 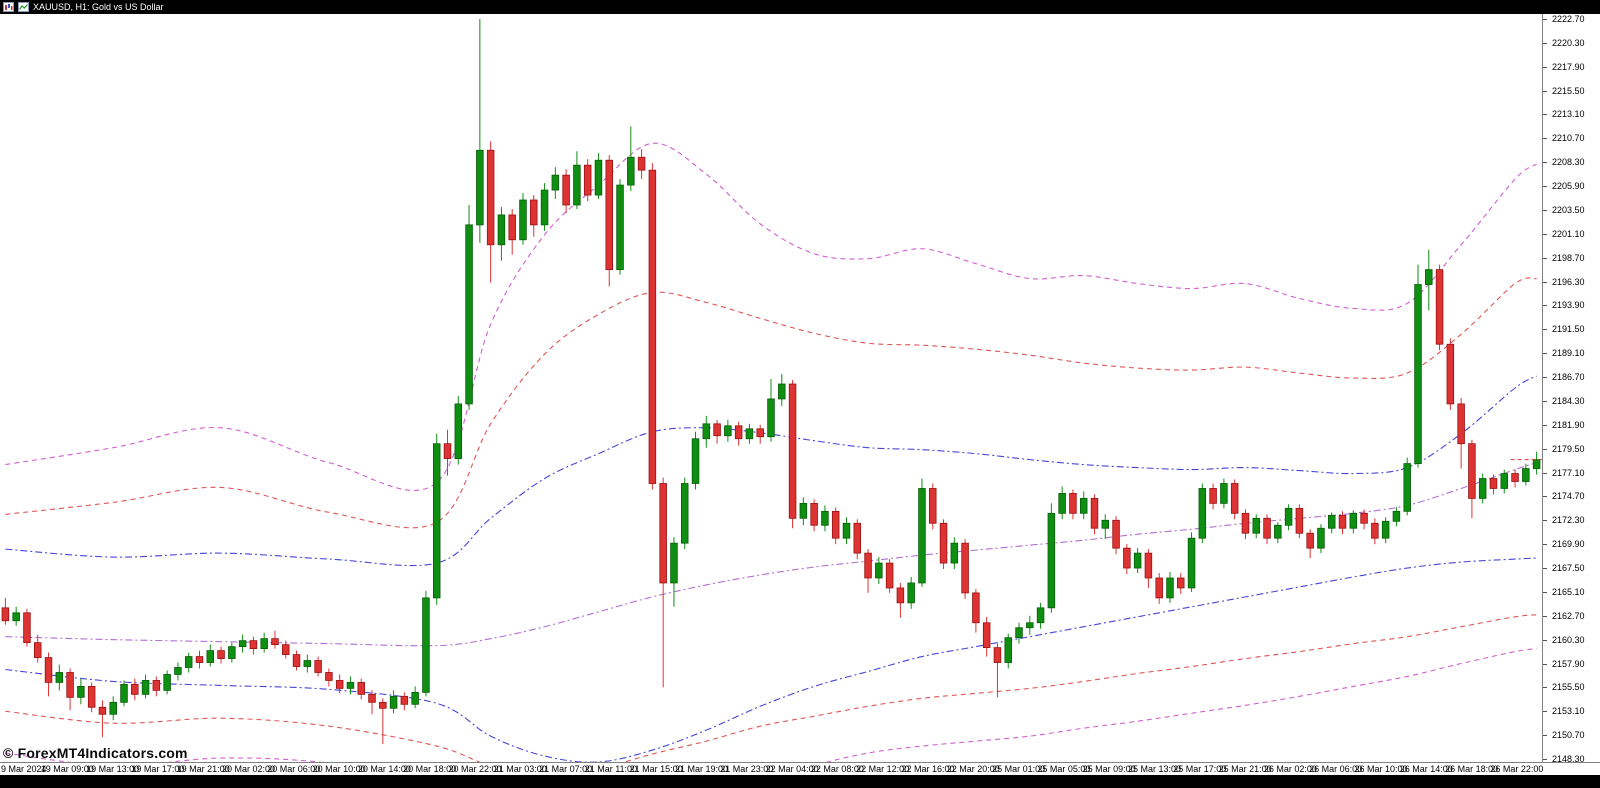 What do you see at coordinates (248, 769) in the screenshot?
I see `time-axis-label: 20 Mar 02:00` at bounding box center [248, 769].